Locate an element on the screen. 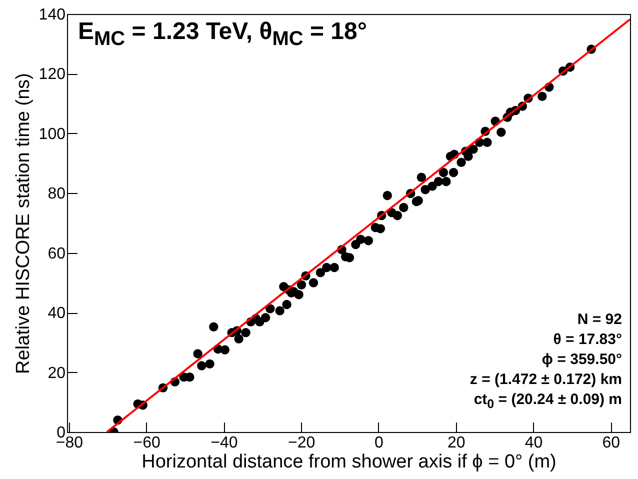 The height and width of the screenshot is (479, 638). x-tick-label: 40 is located at coordinates (533, 443).